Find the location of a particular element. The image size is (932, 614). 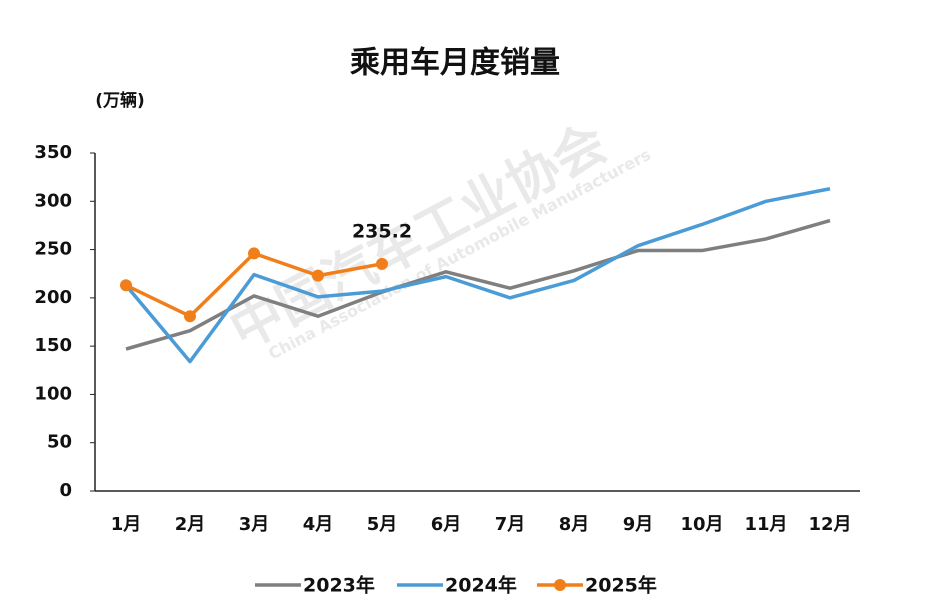

x-tick-label: 1月 is located at coordinates (126, 524).